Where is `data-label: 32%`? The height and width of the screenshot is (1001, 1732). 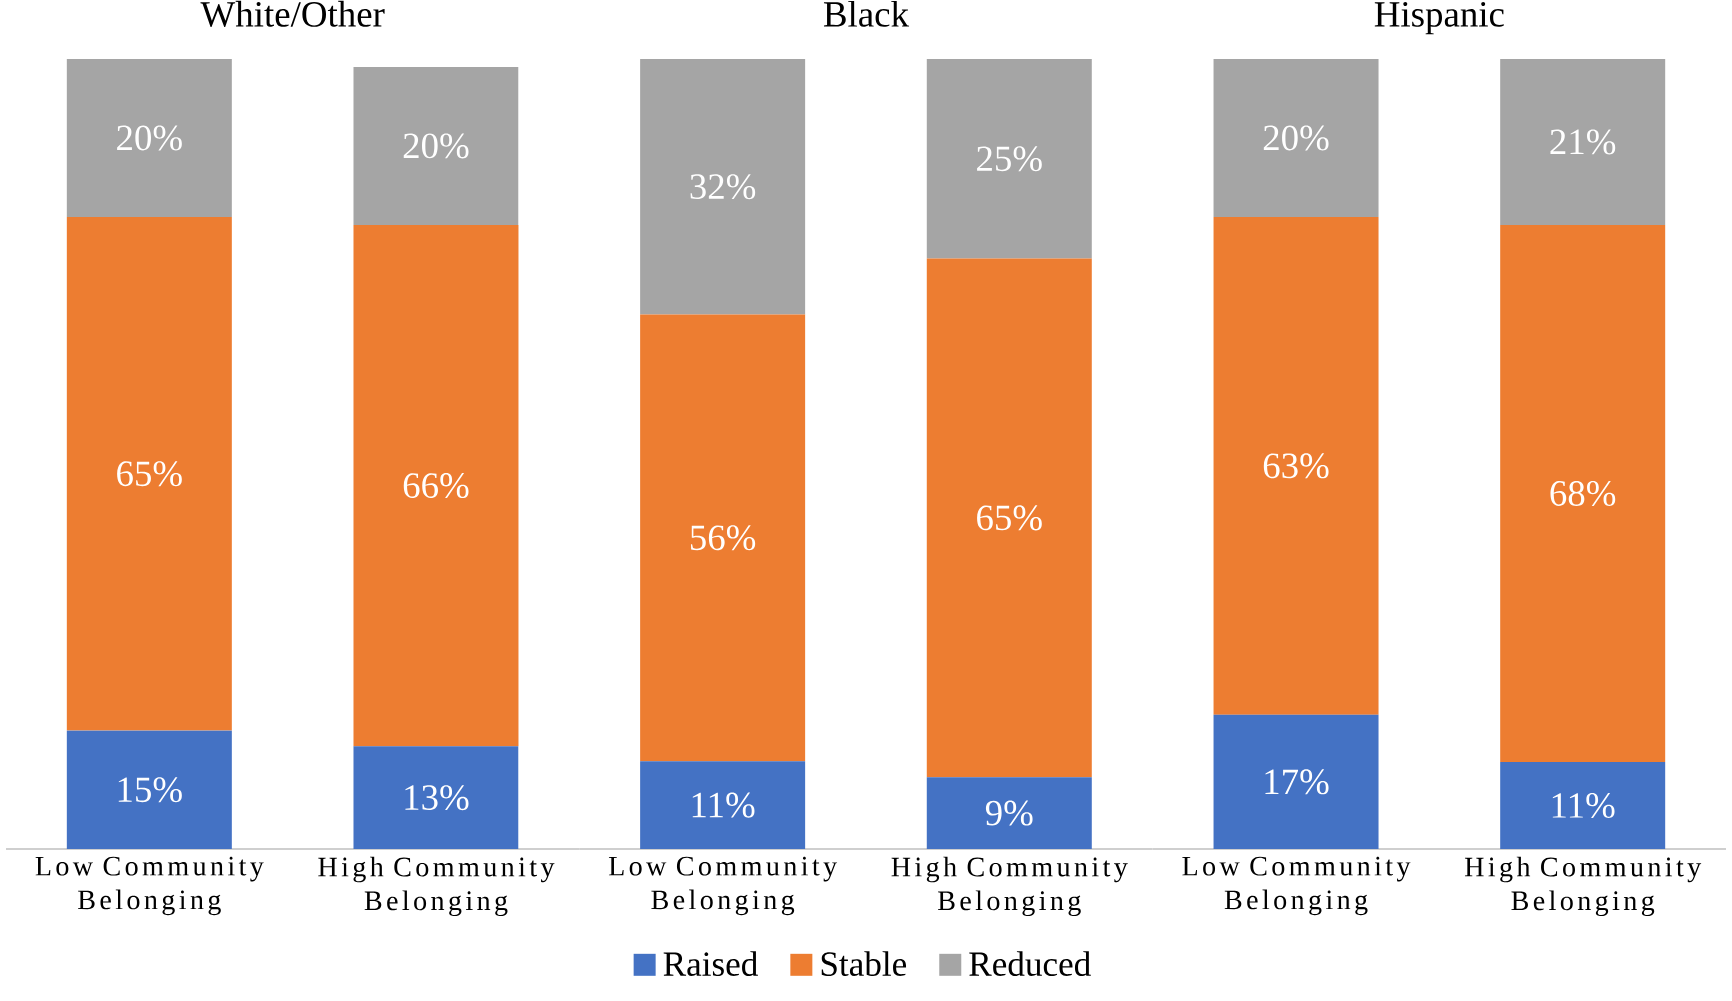
data-label: 32% is located at coordinates (723, 187).